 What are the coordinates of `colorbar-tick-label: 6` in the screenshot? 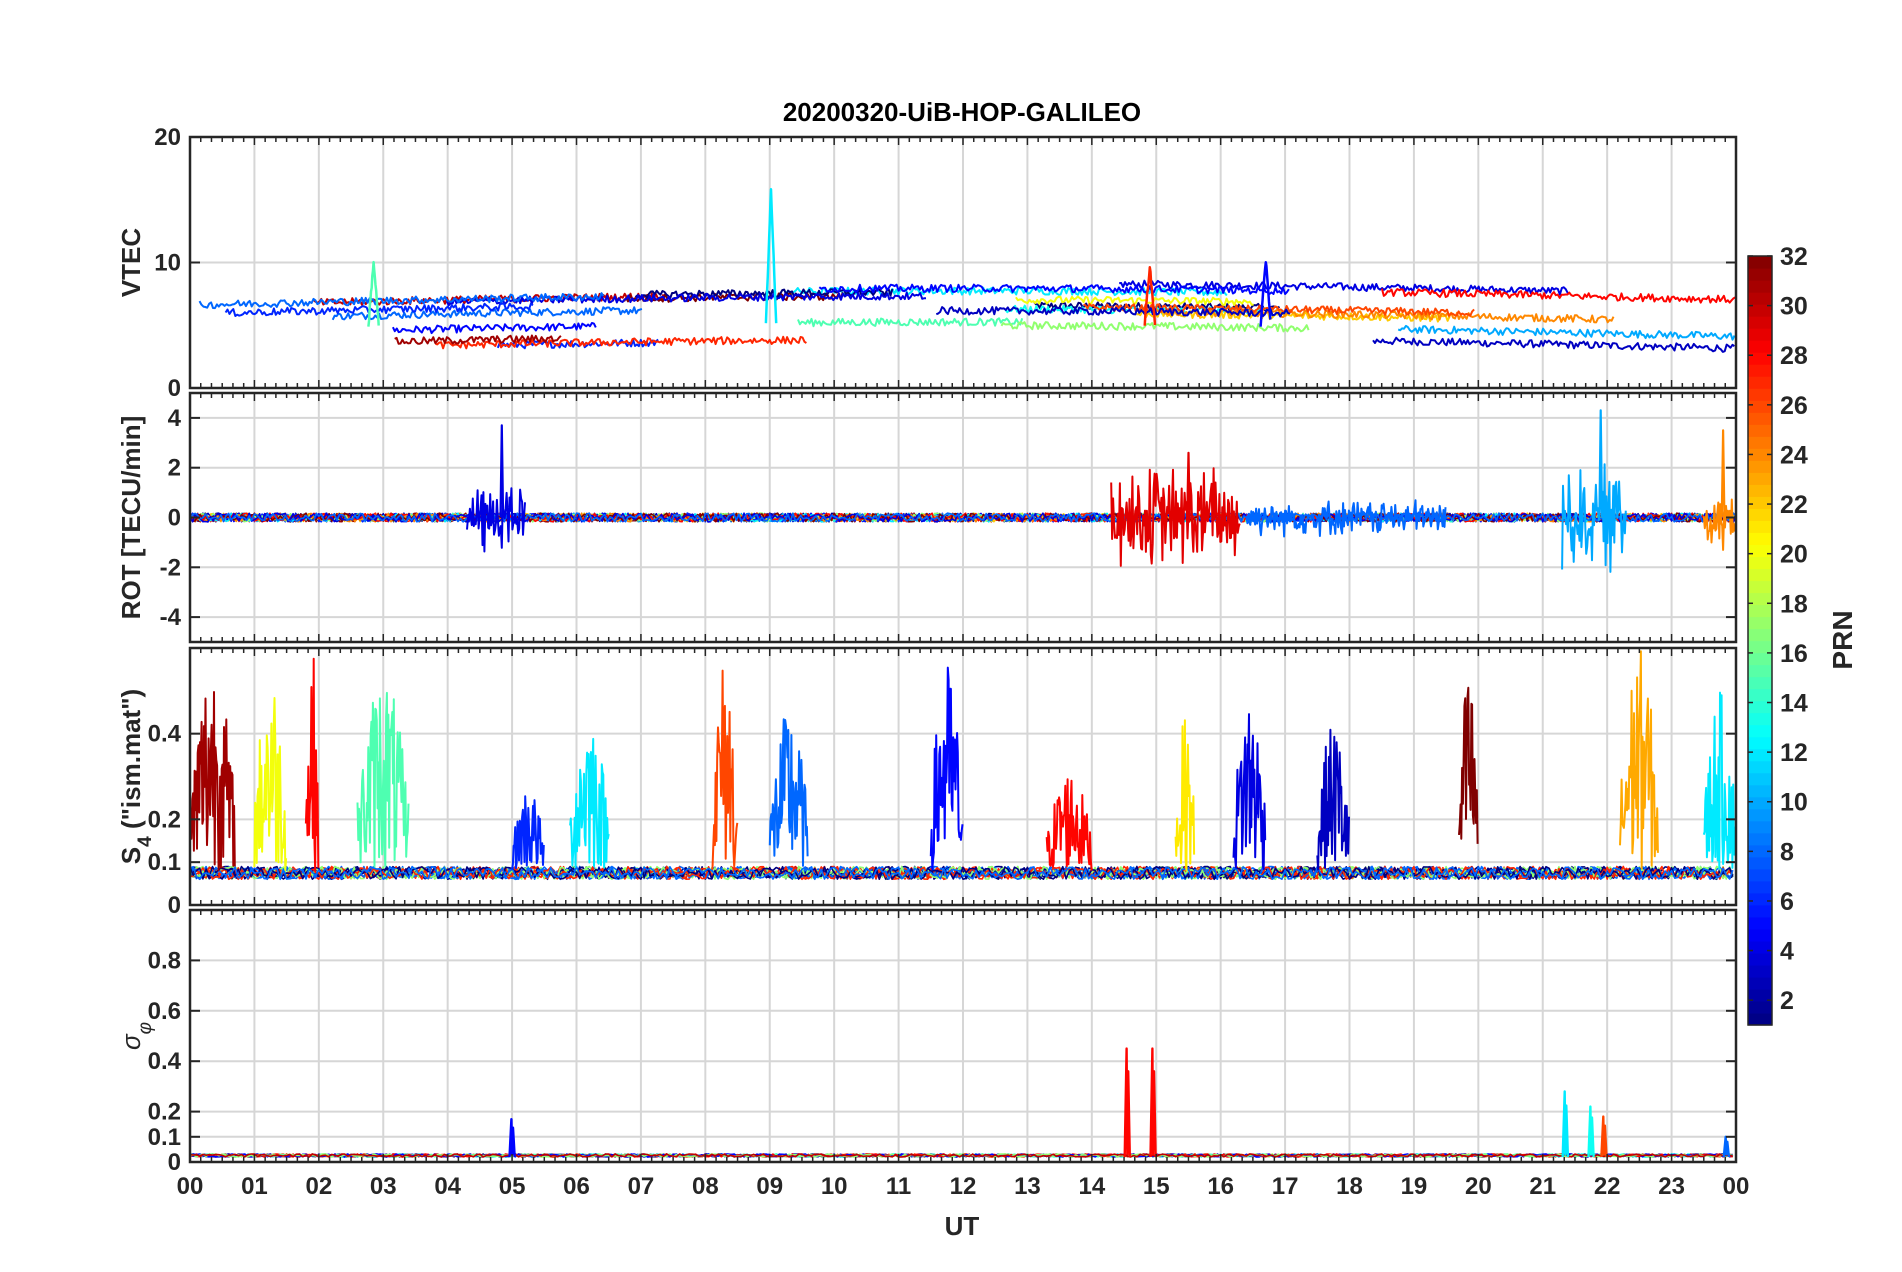 It's located at (1787, 902).